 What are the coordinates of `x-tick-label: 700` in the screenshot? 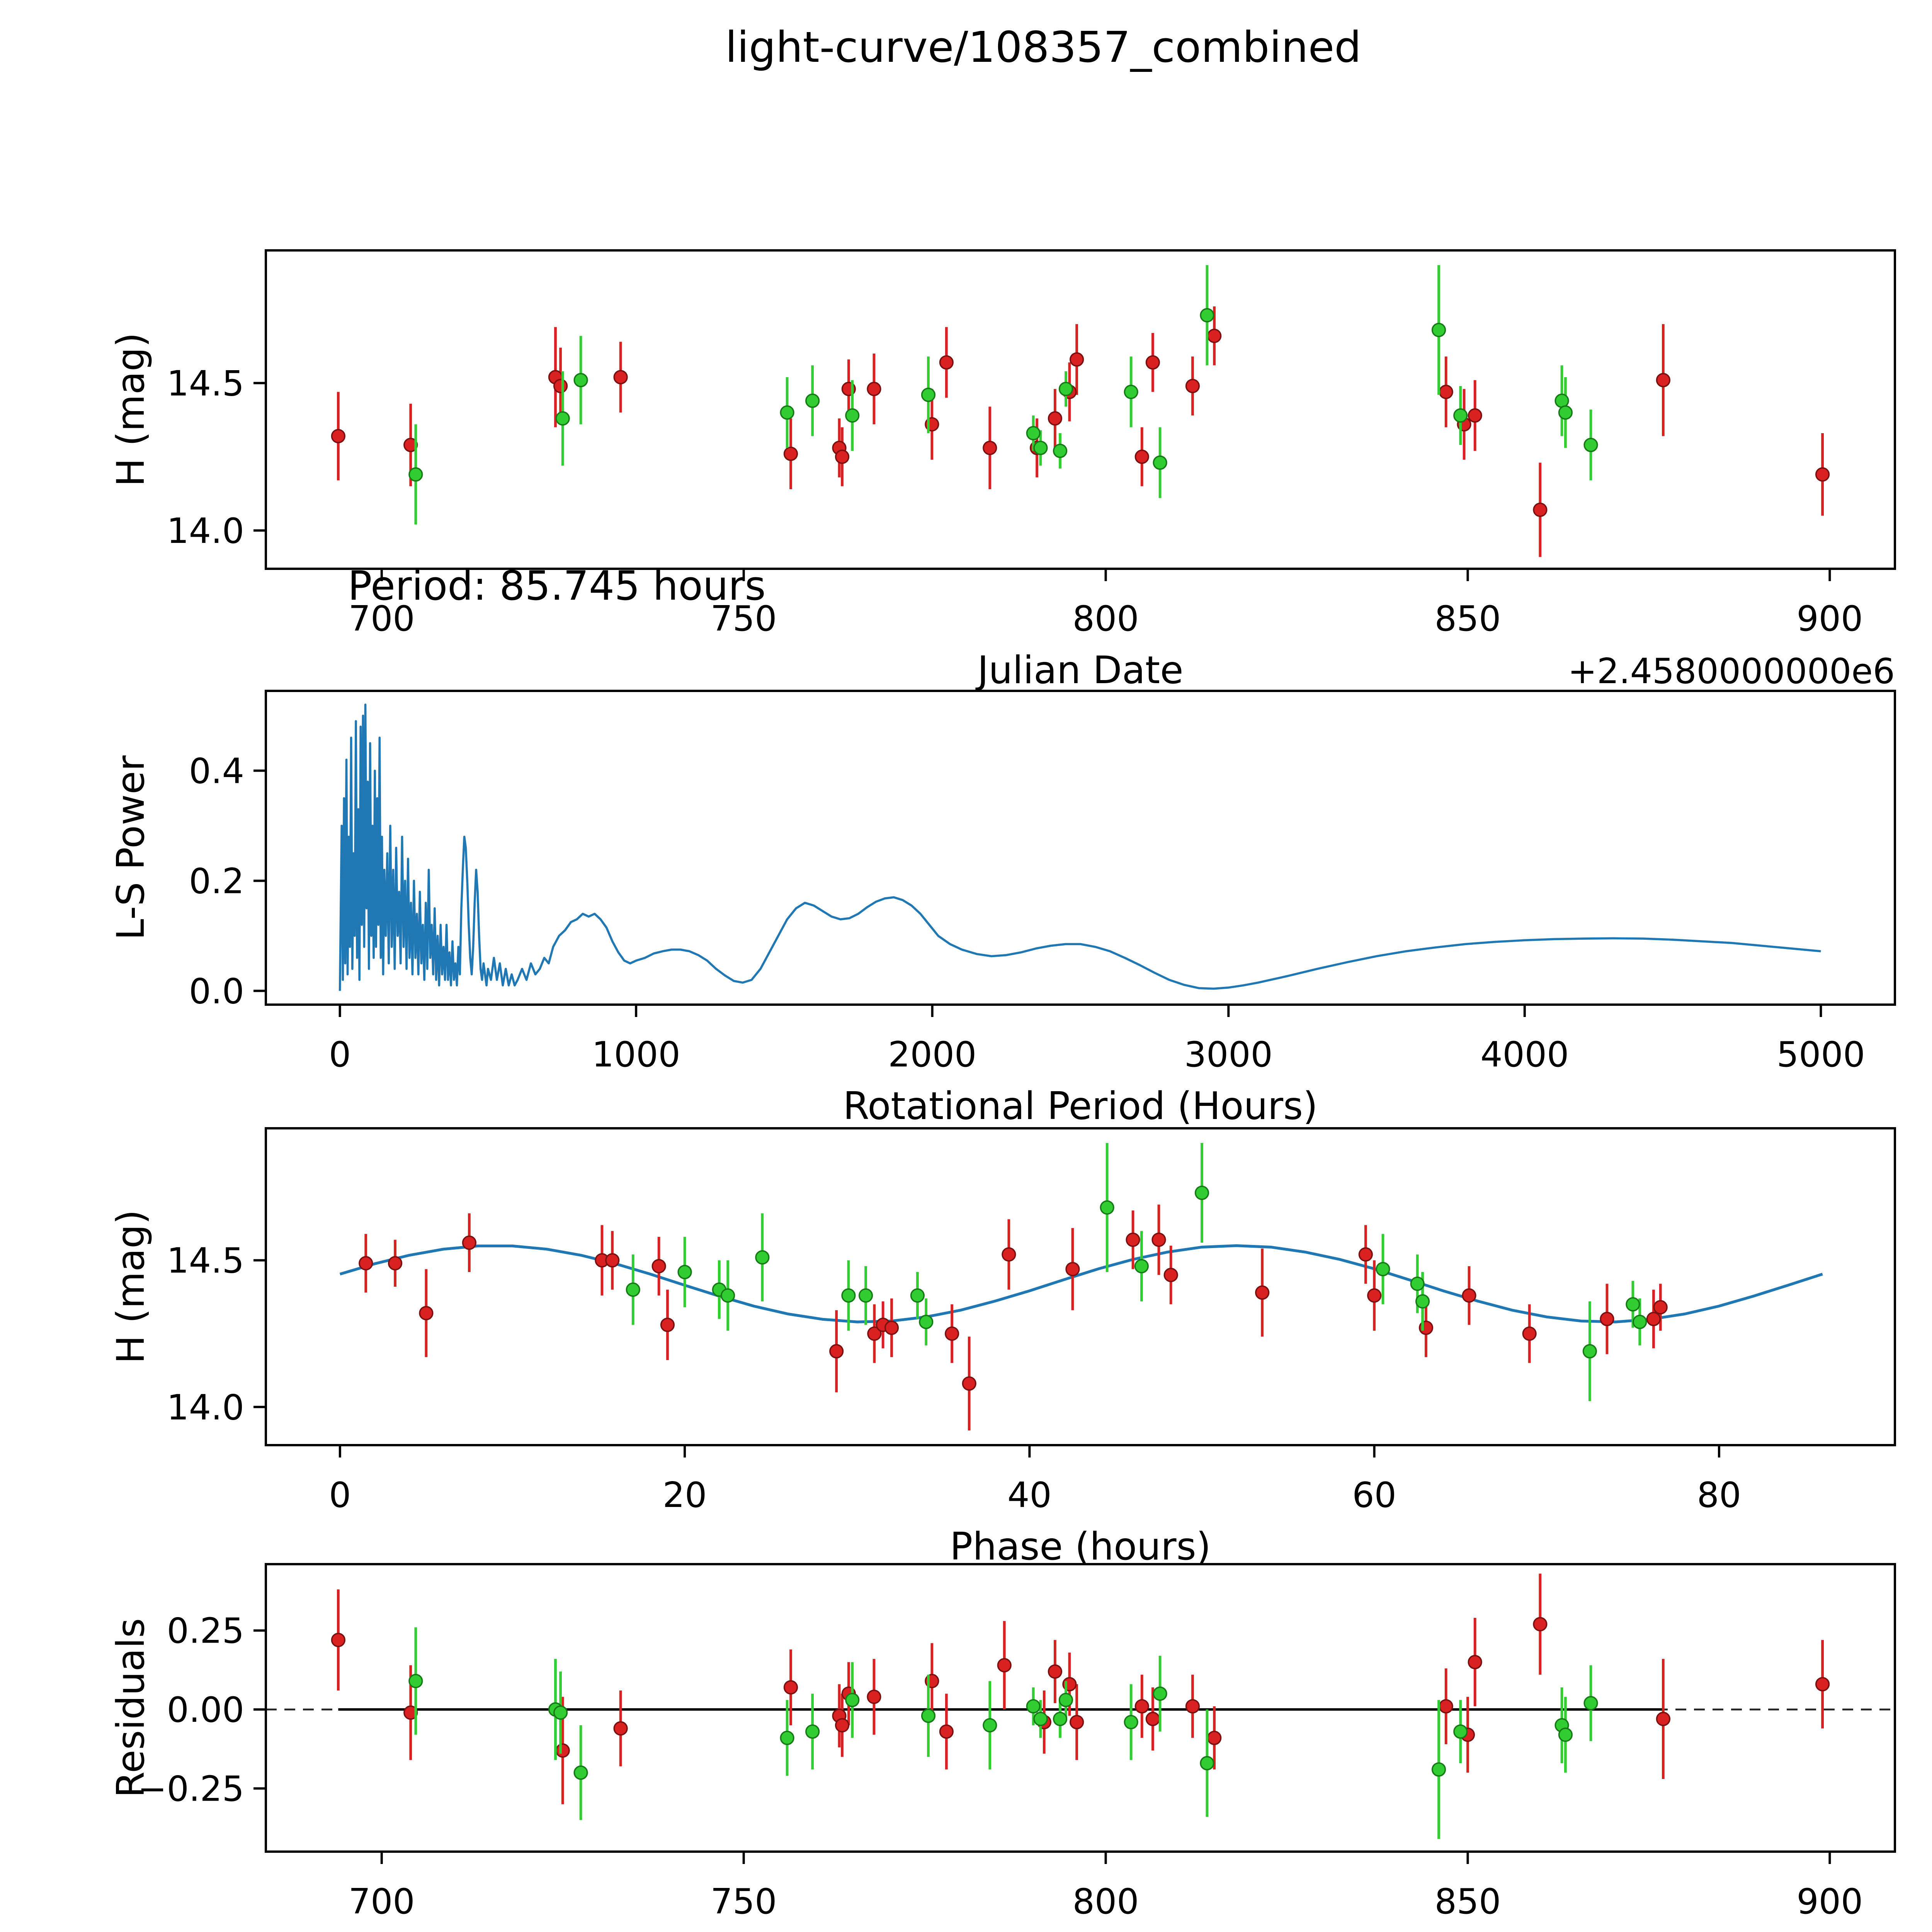 It's located at (382, 619).